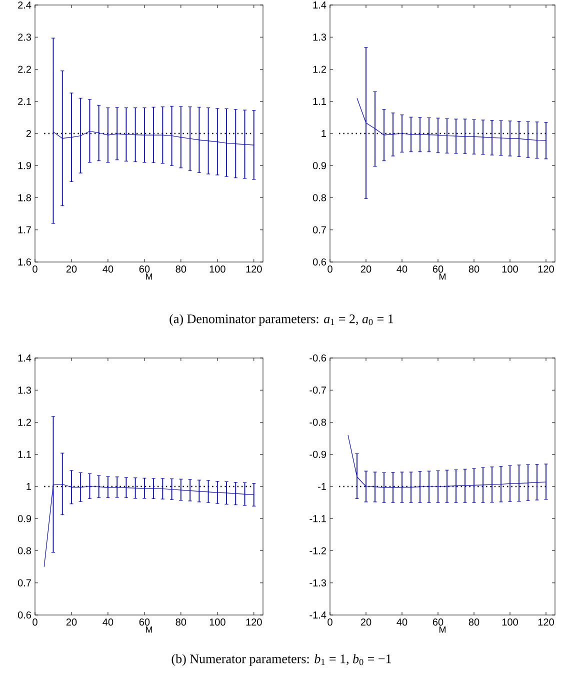 The image size is (563, 691). What do you see at coordinates (25, 5) in the screenshot?
I see `y-tick-label: 2.4` at bounding box center [25, 5].